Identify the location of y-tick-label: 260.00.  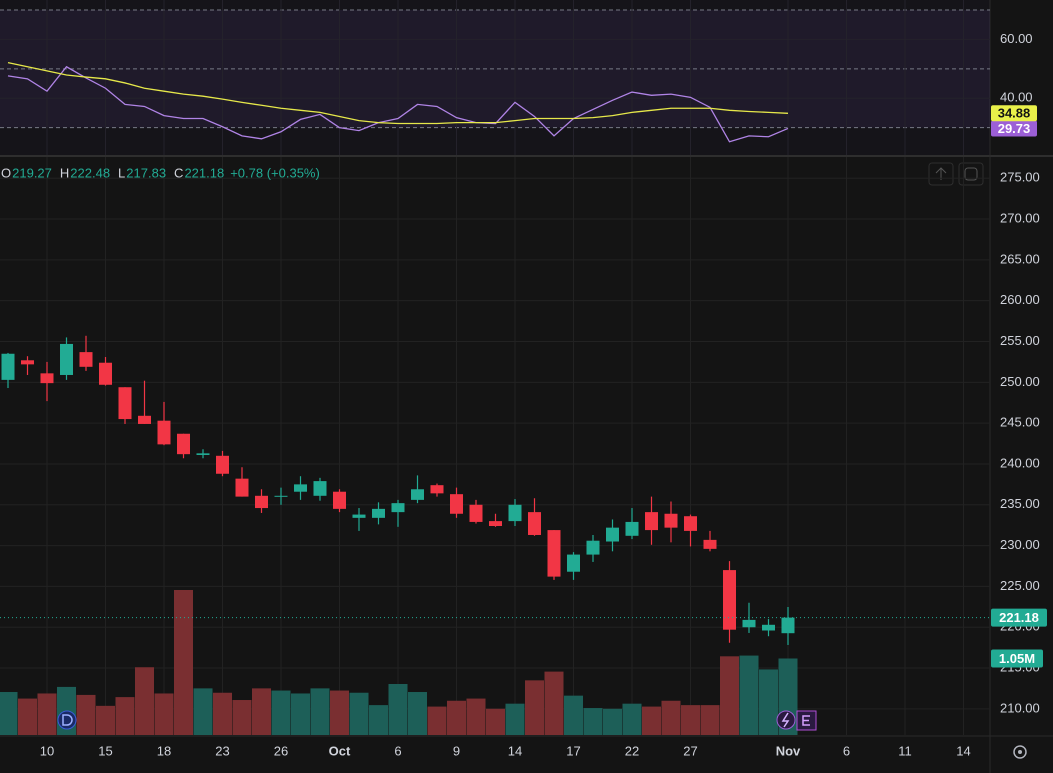
(1020, 299).